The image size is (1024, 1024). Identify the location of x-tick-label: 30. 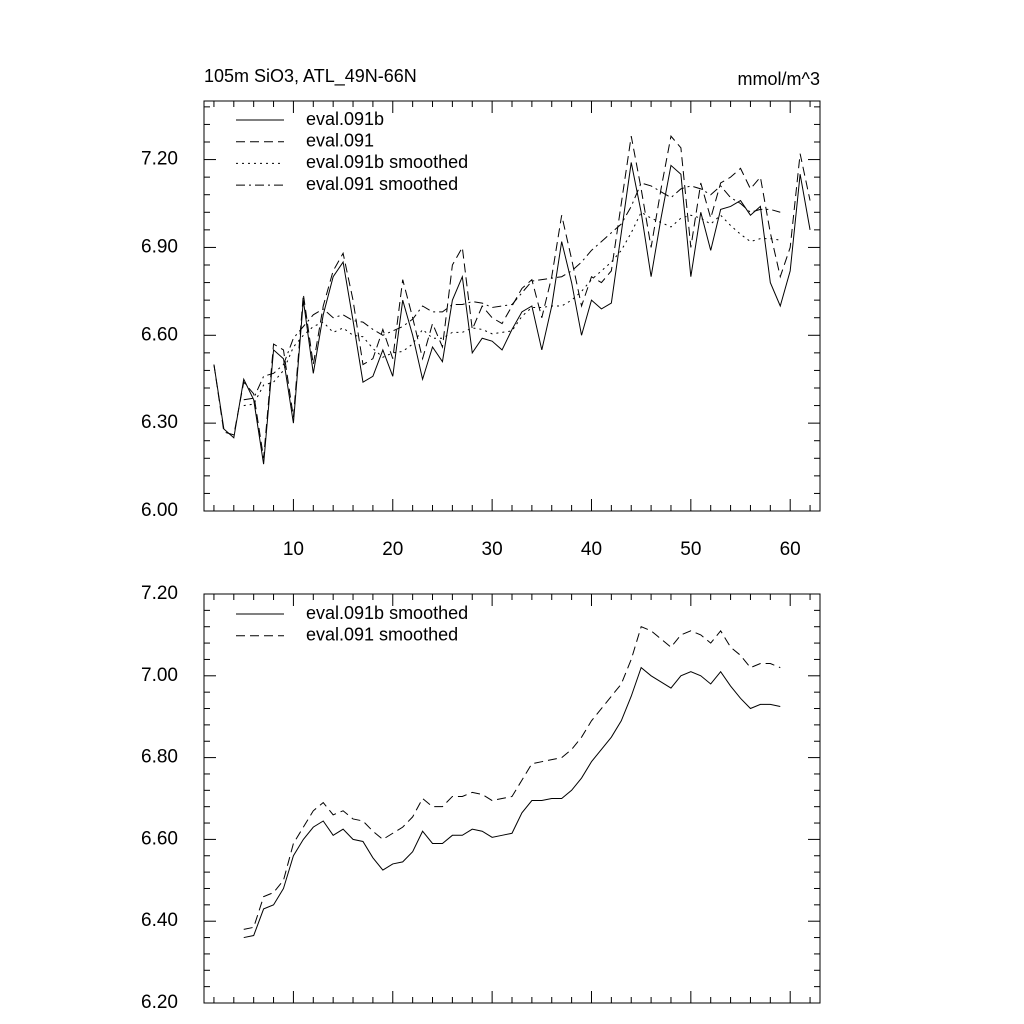
(492, 549).